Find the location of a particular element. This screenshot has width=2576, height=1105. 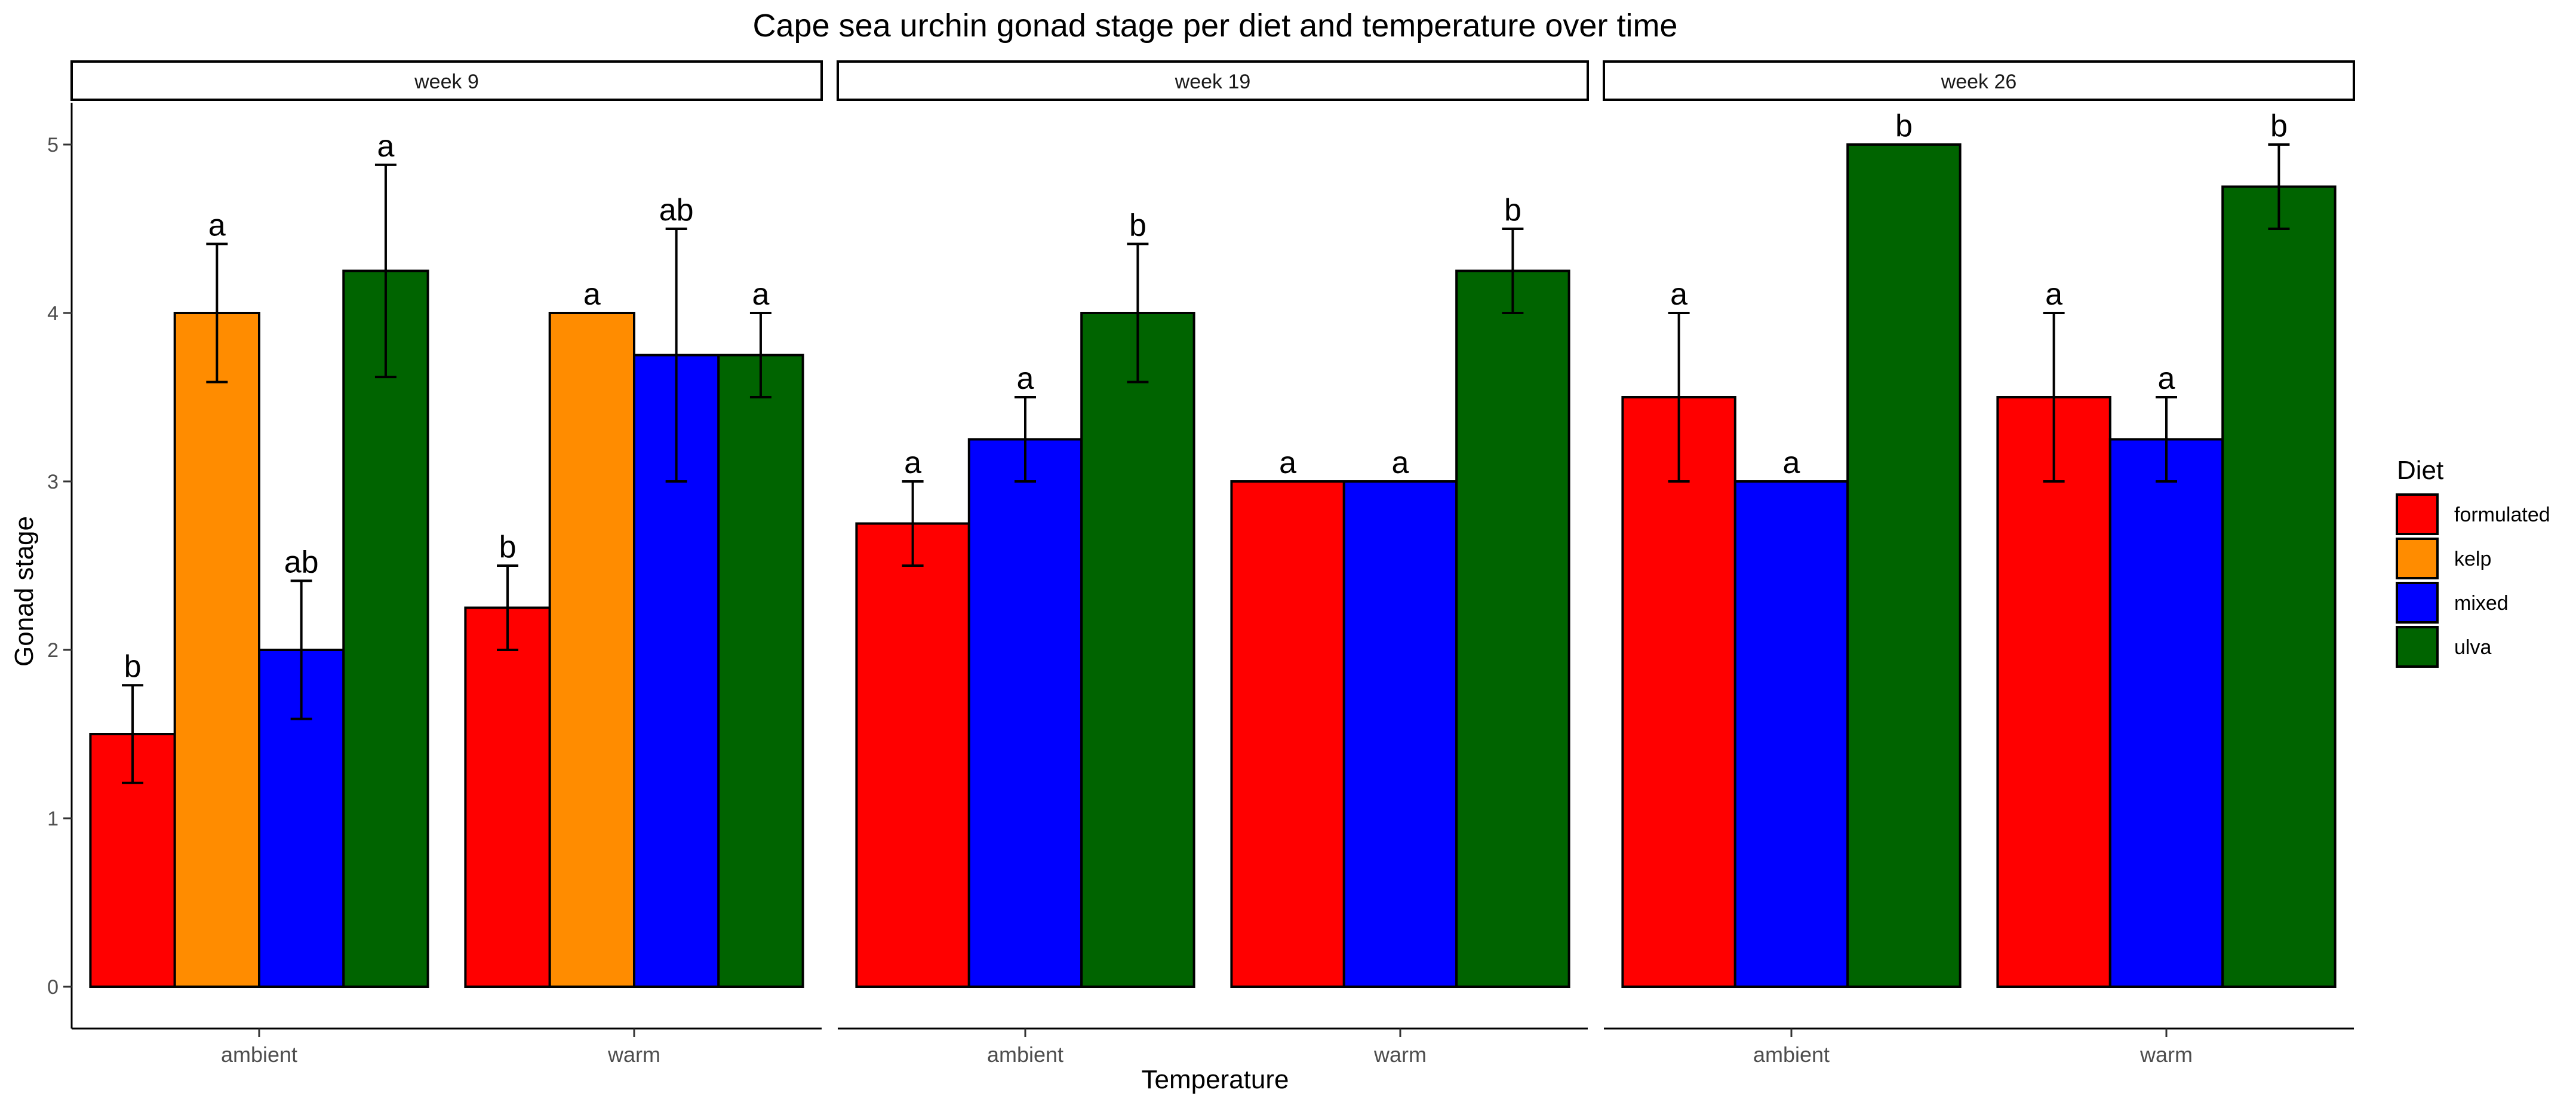

legend-title: Diet is located at coordinates (2420, 471).